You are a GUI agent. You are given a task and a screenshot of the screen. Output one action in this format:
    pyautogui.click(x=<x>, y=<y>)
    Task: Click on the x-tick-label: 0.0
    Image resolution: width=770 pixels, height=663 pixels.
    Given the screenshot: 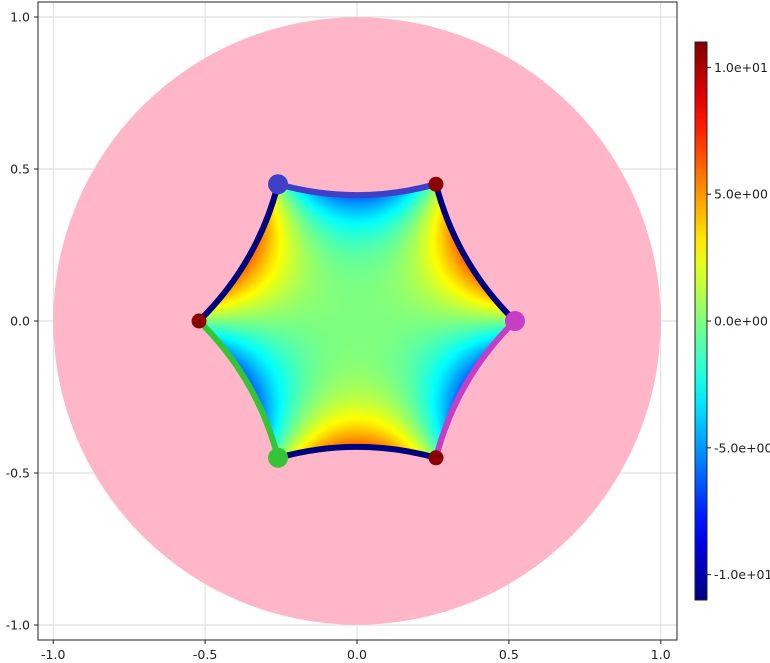 What is the action you would take?
    pyautogui.click(x=357, y=654)
    